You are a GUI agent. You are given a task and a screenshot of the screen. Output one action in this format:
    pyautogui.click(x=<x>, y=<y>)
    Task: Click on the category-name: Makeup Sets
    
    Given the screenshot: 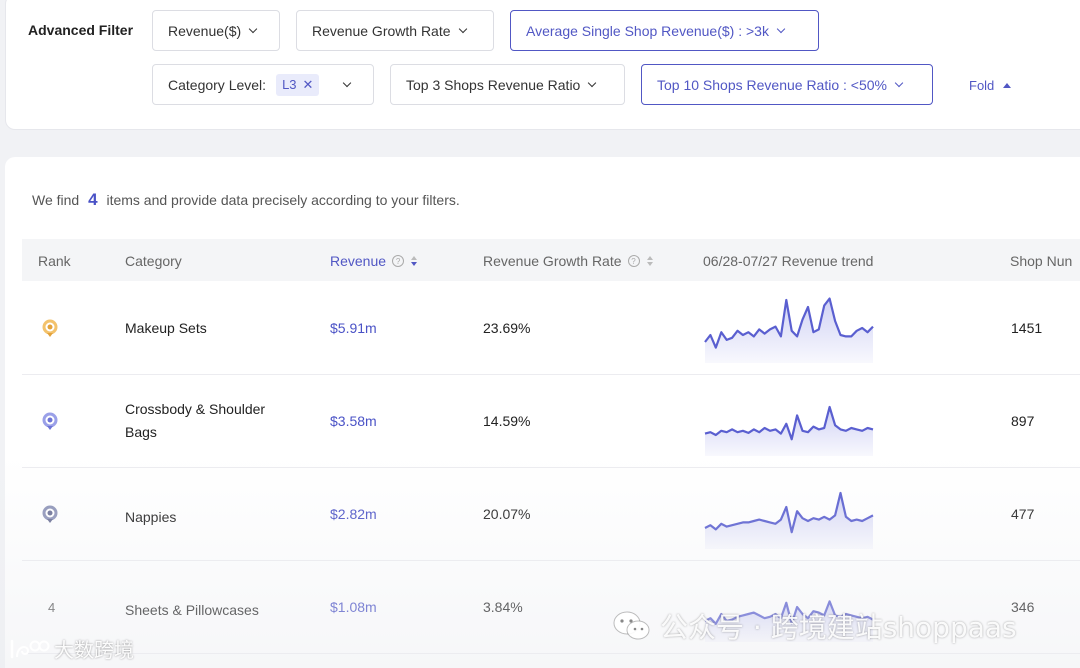 What is the action you would take?
    pyautogui.click(x=166, y=328)
    